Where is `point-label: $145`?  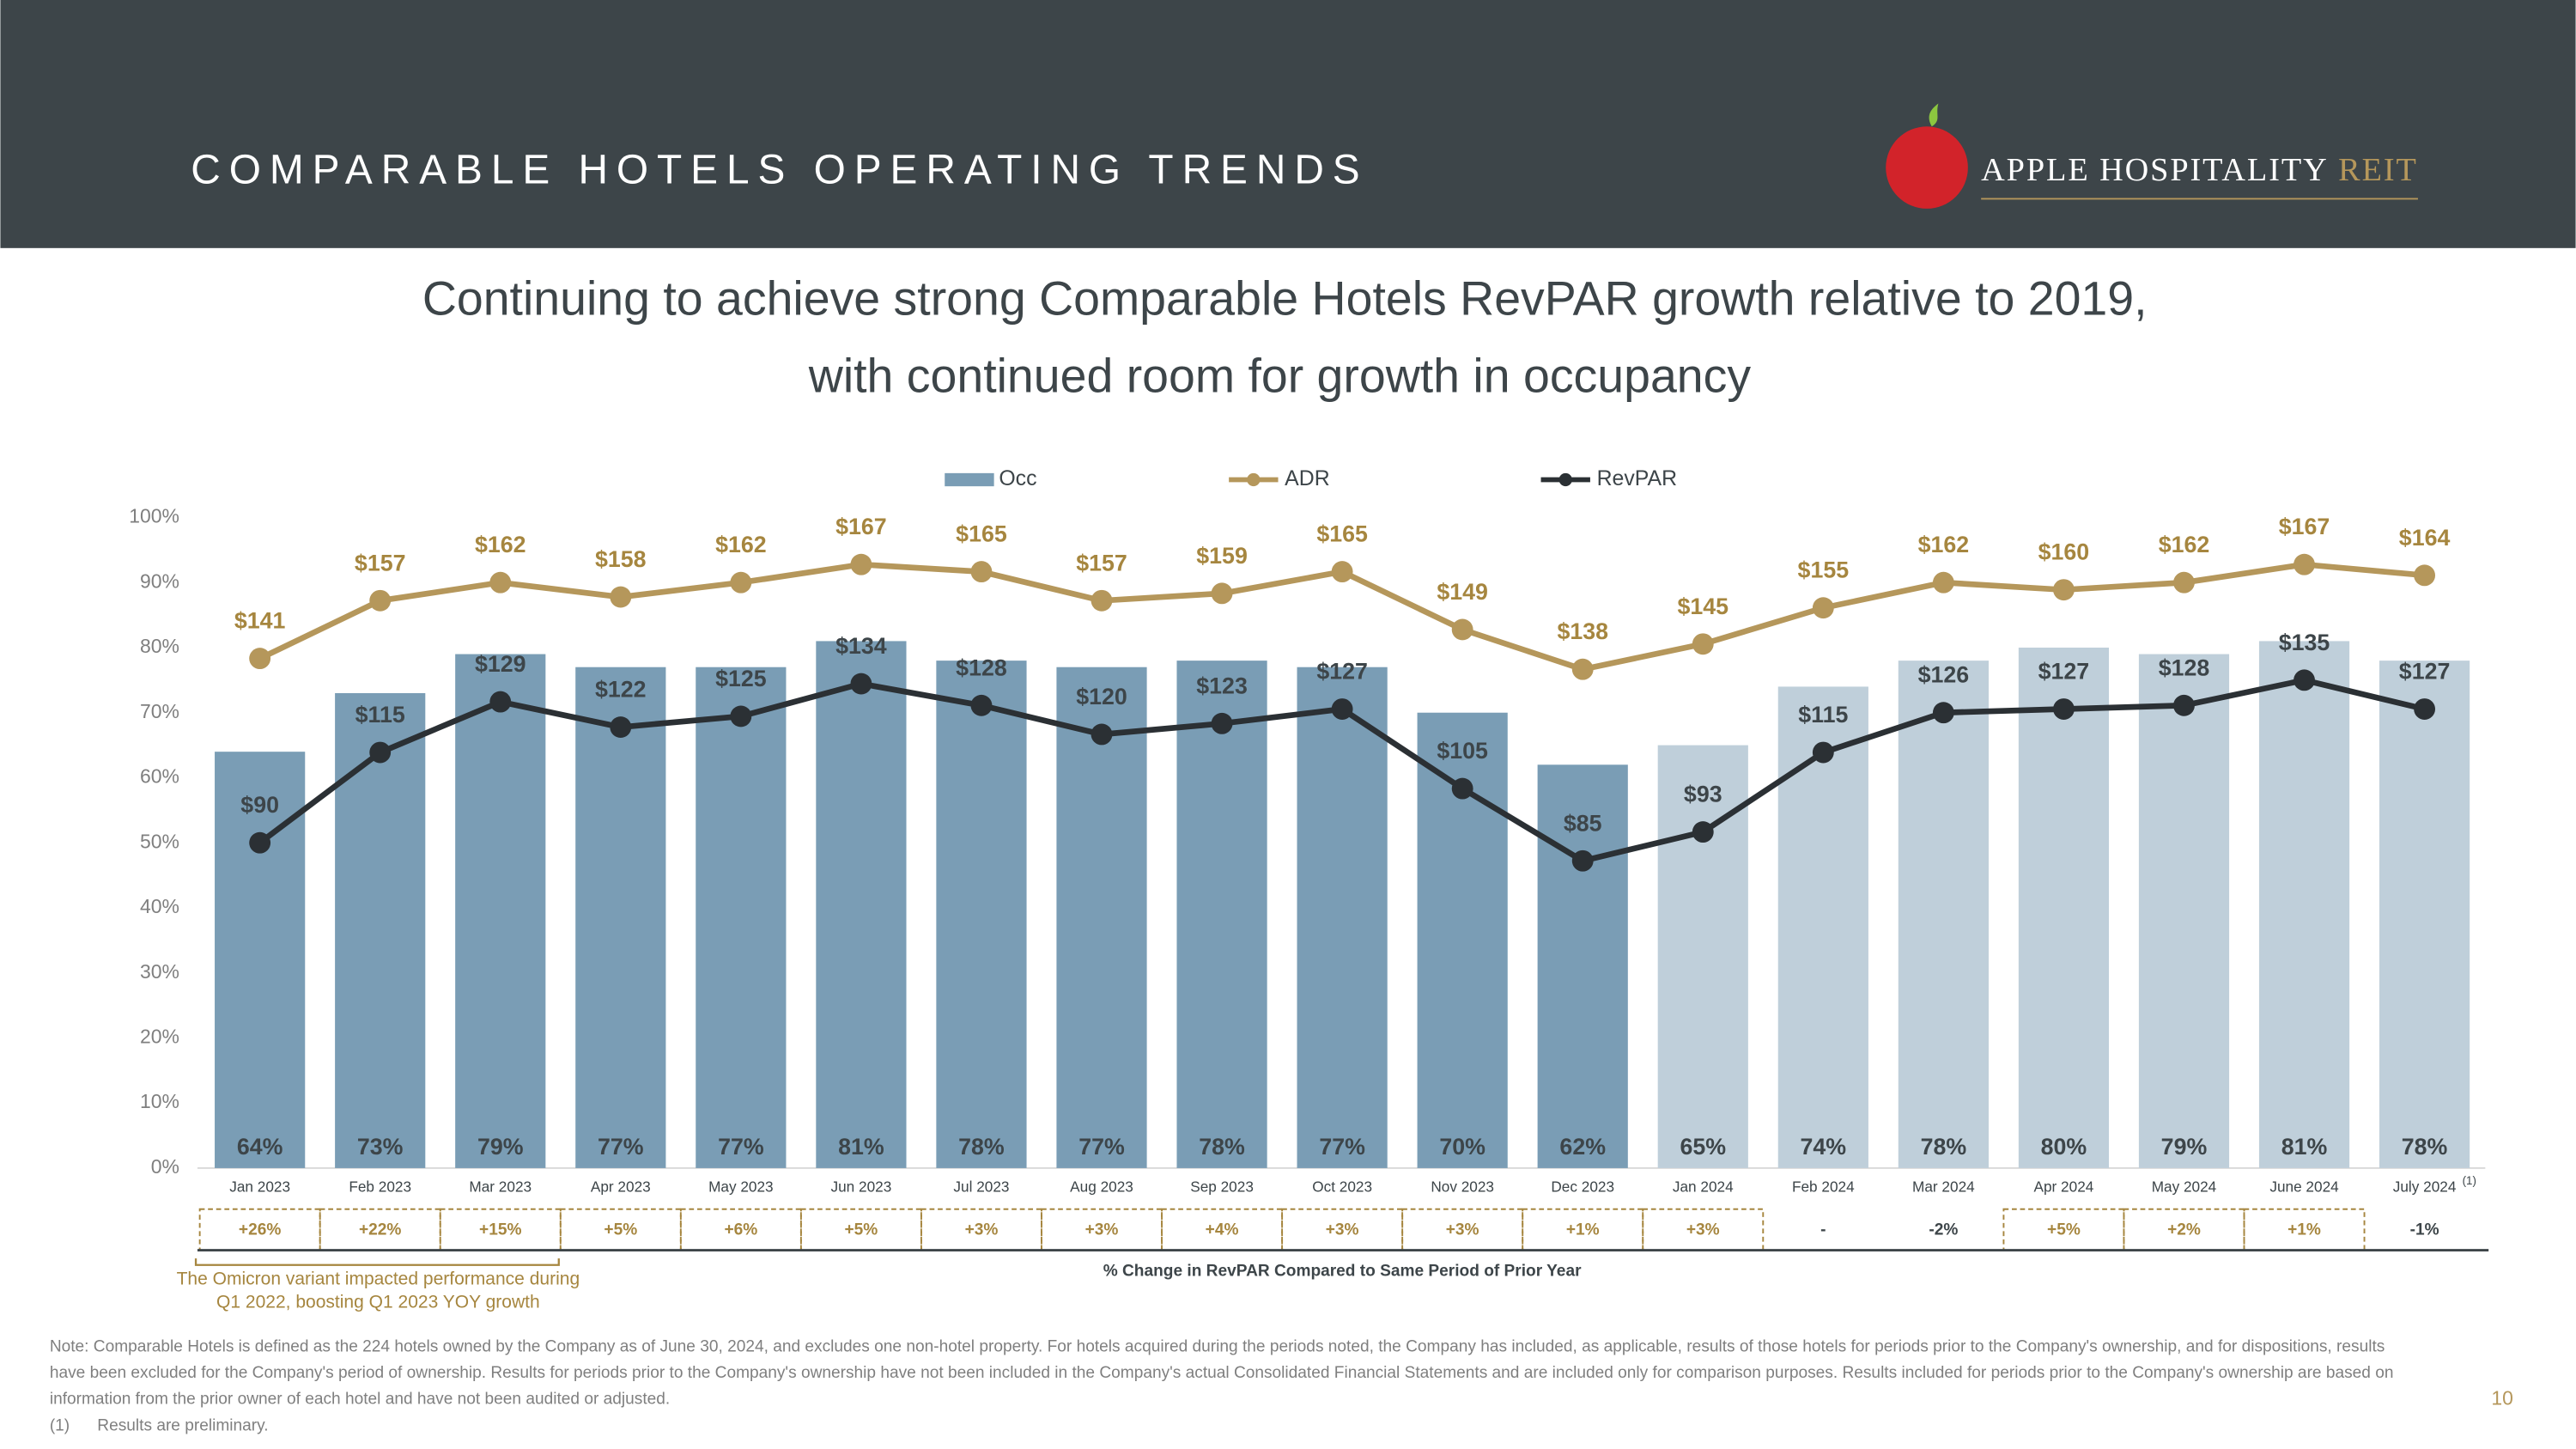
point-label: $145 is located at coordinates (1704, 606).